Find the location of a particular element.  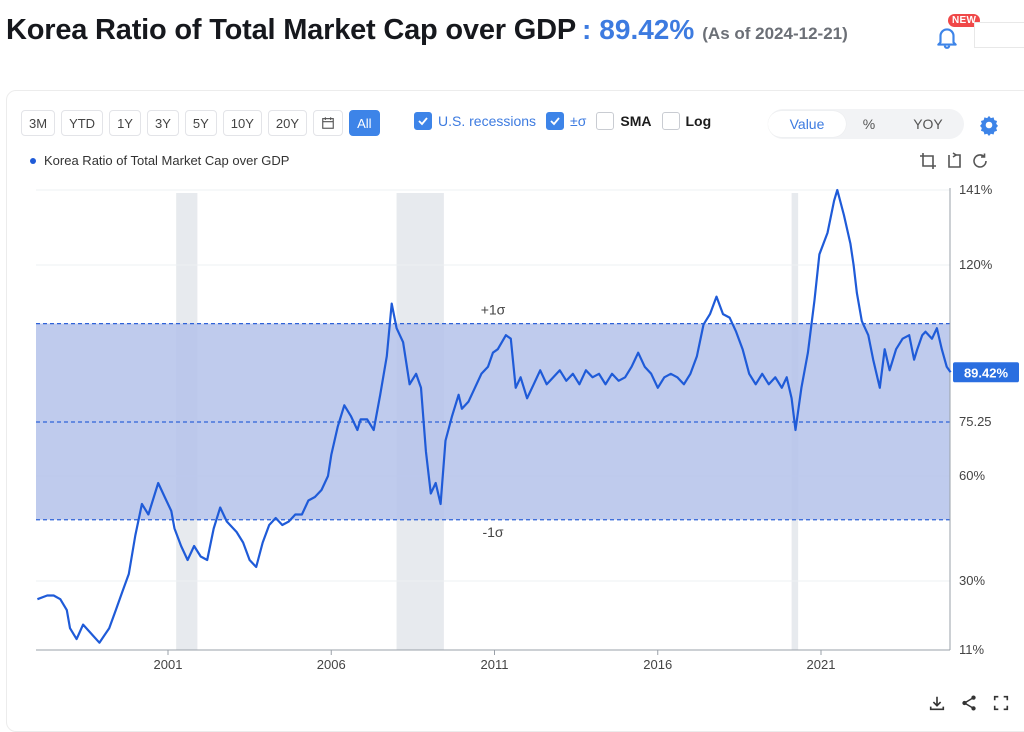

refresh-icon is located at coordinates (980, 161).